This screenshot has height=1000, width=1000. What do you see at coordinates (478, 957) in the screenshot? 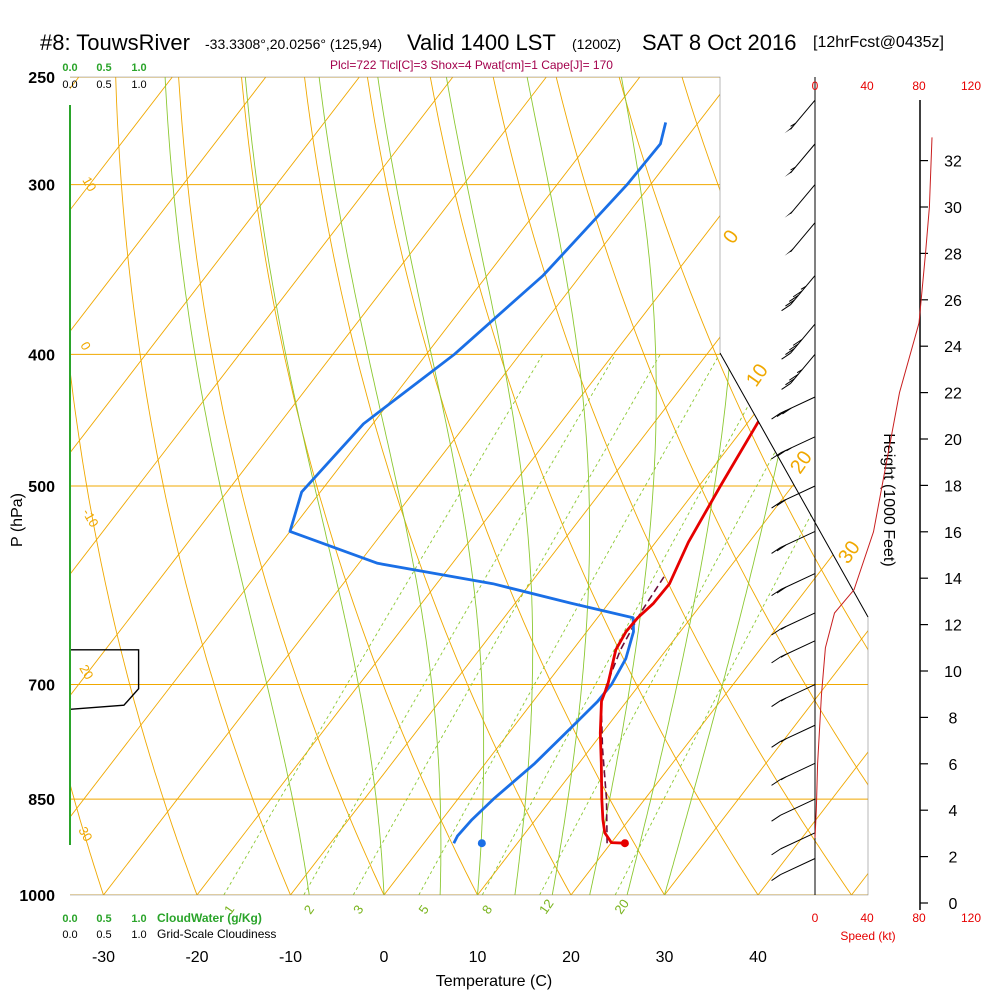
I see `temperature-tick-label: 10` at bounding box center [478, 957].